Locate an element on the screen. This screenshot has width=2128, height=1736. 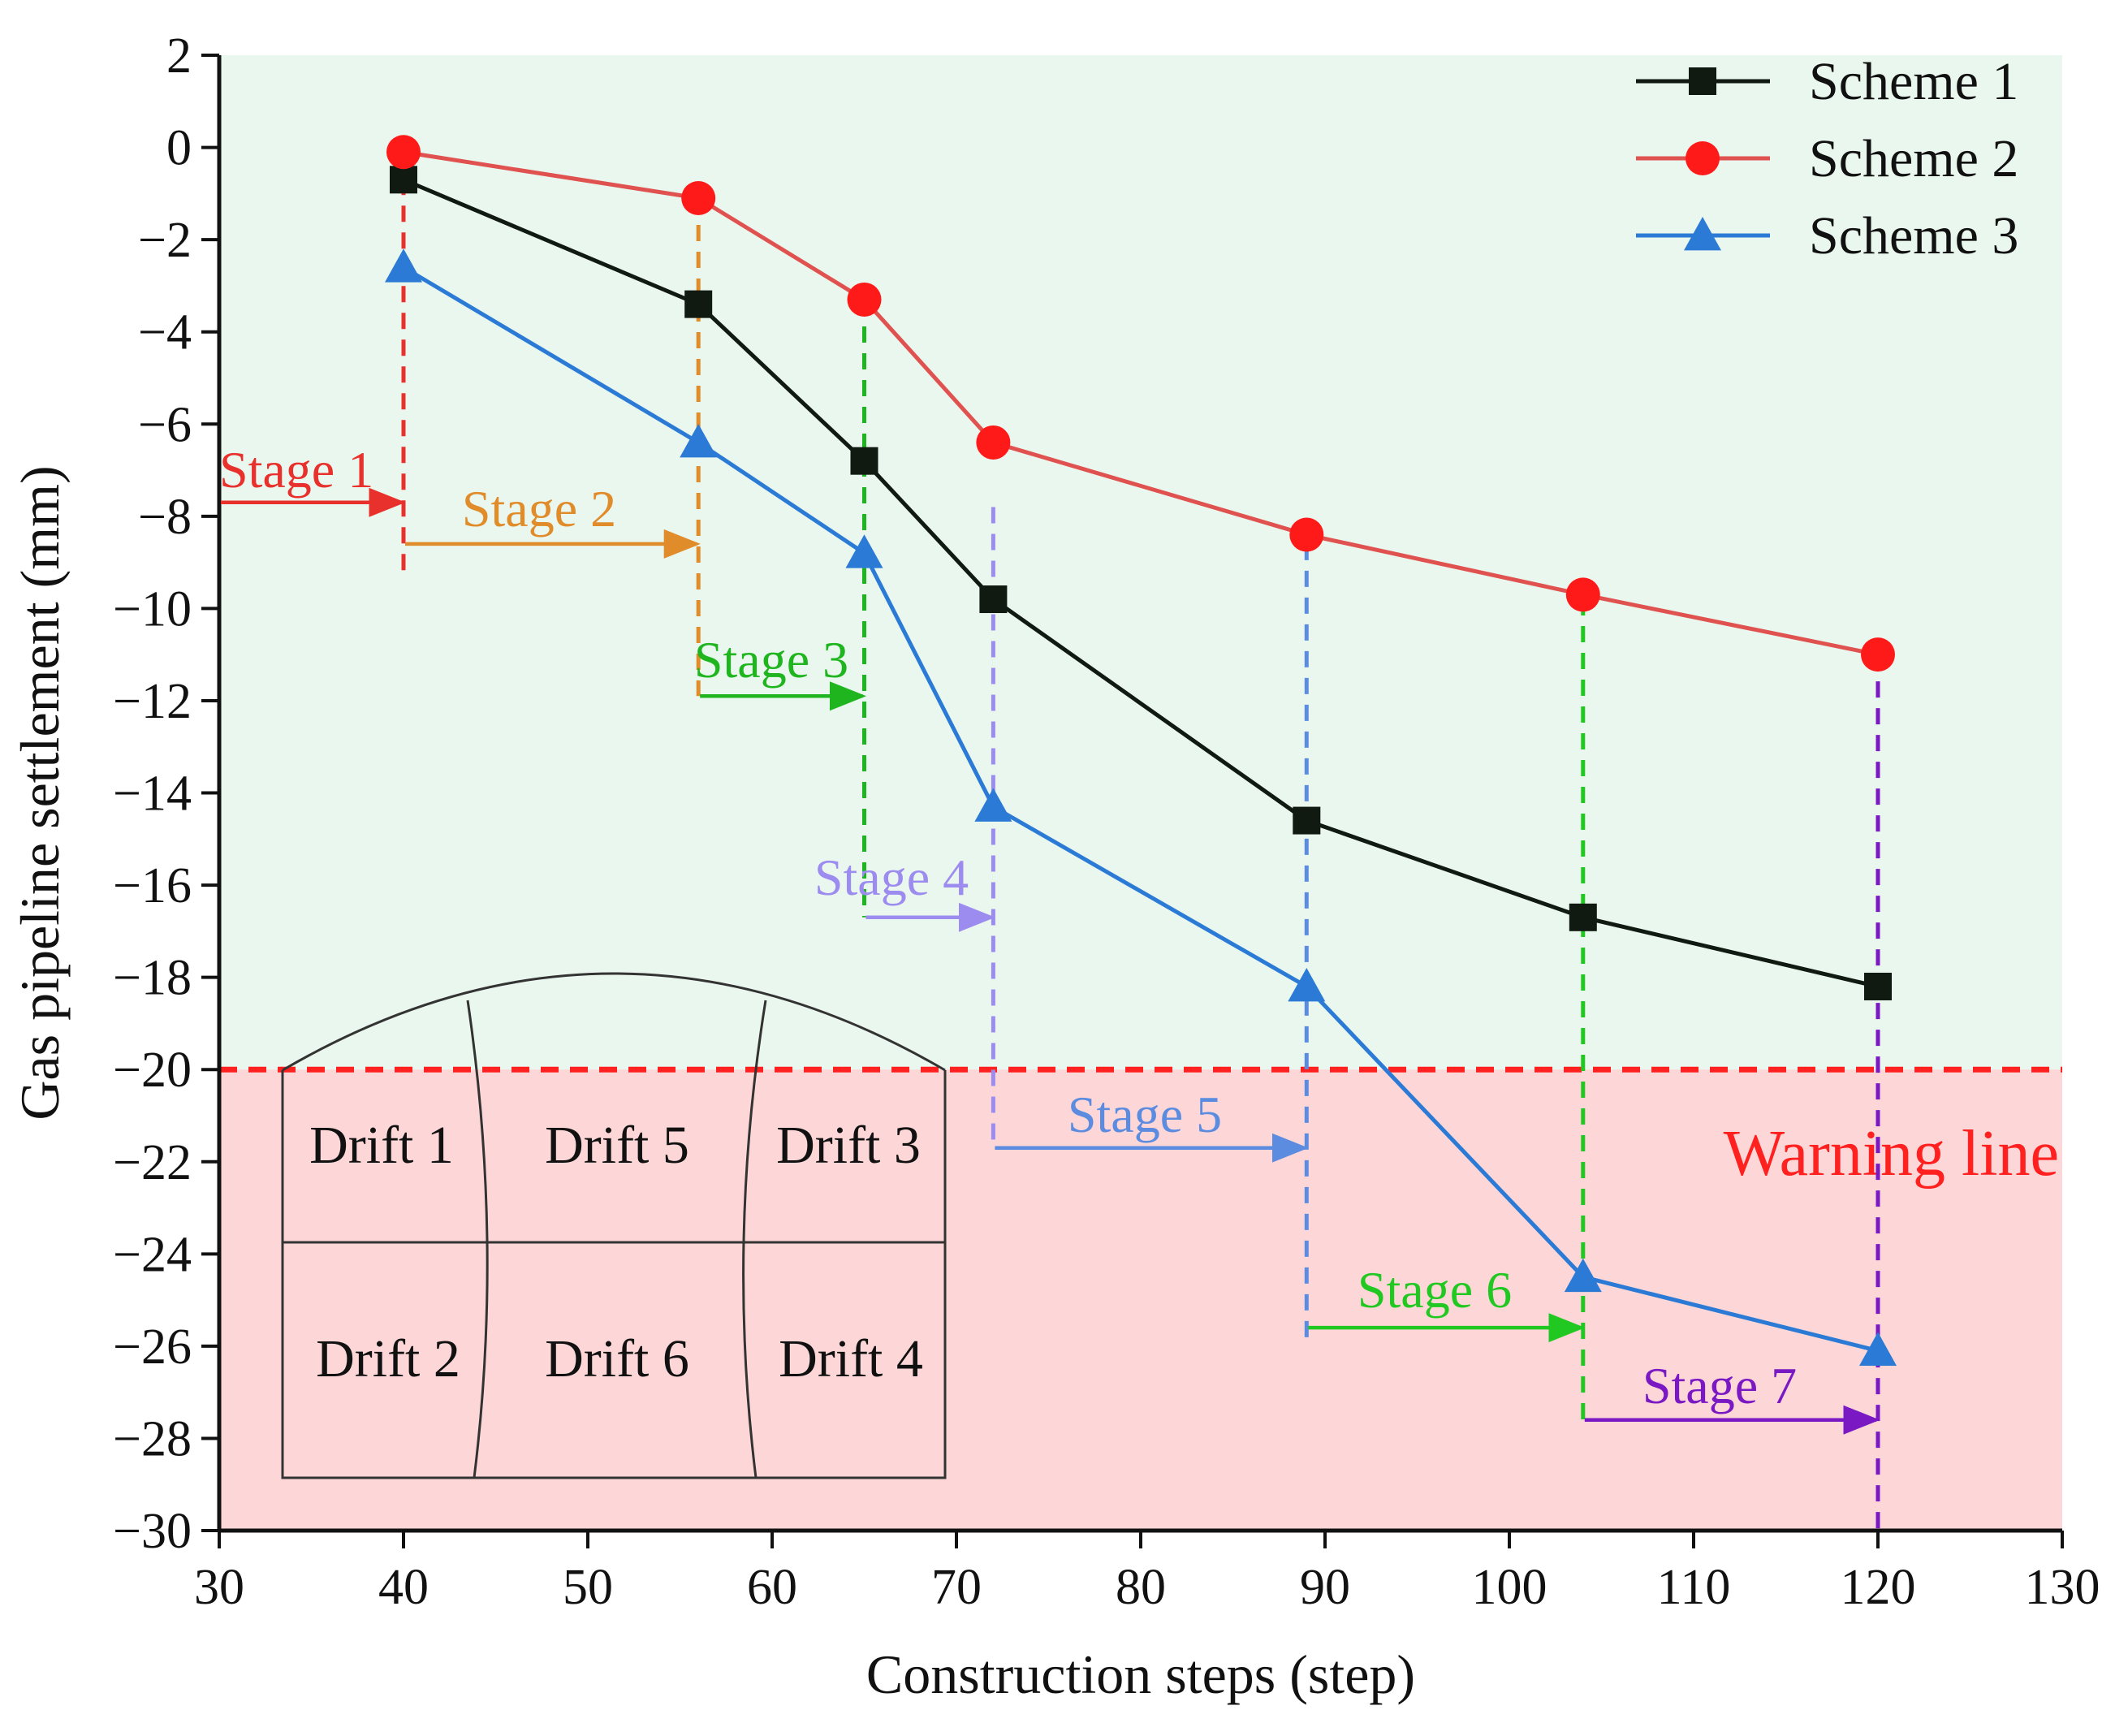
y-tick-label: −26 is located at coordinates (152, 1347).